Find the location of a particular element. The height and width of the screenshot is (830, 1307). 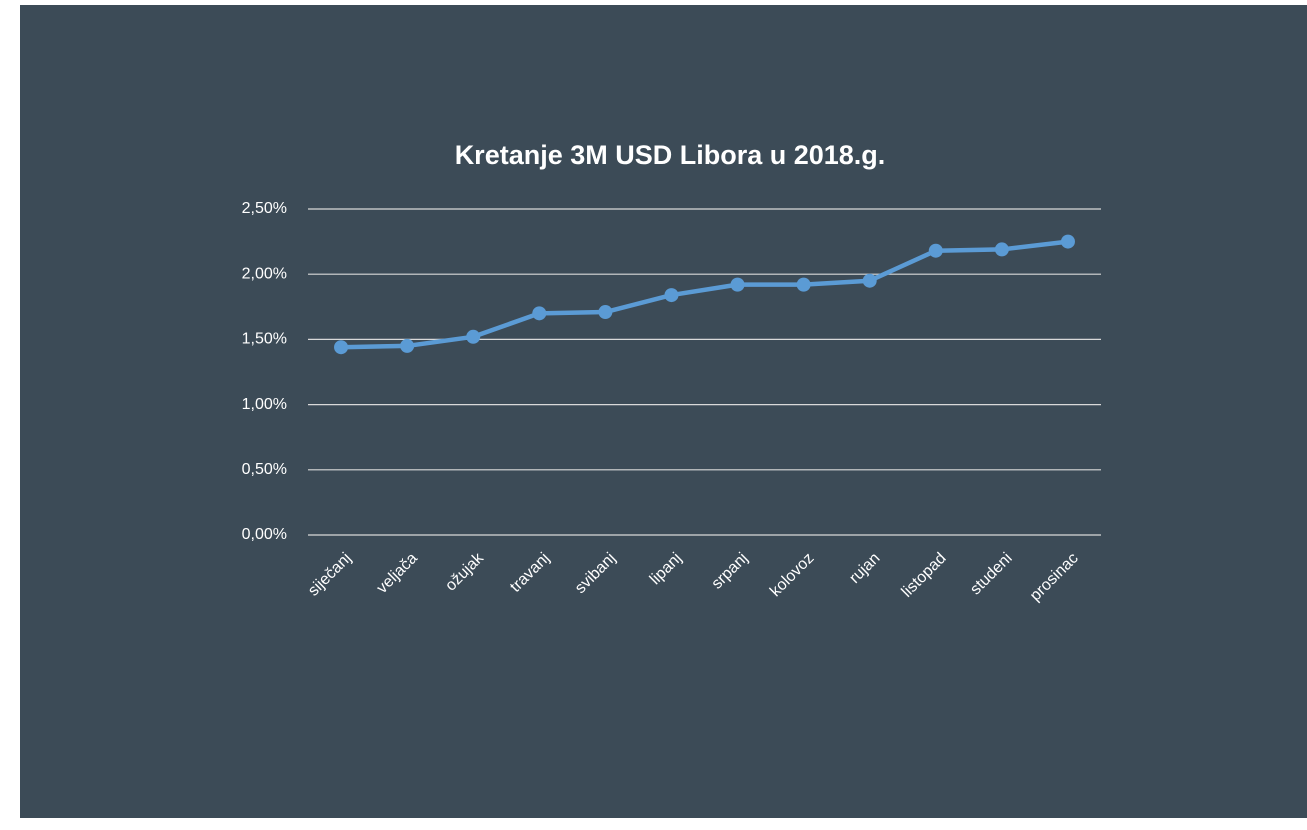

series-line is located at coordinates (704, 294).